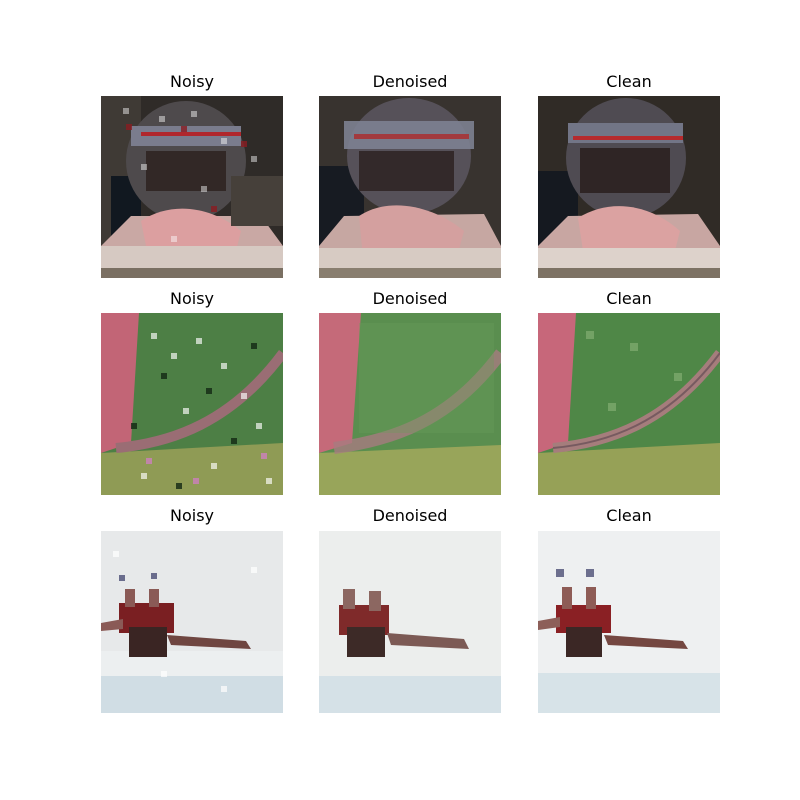 The image size is (800, 800). Describe the element at coordinates (410, 622) in the screenshot. I see `denoised-skydiver-image` at that location.